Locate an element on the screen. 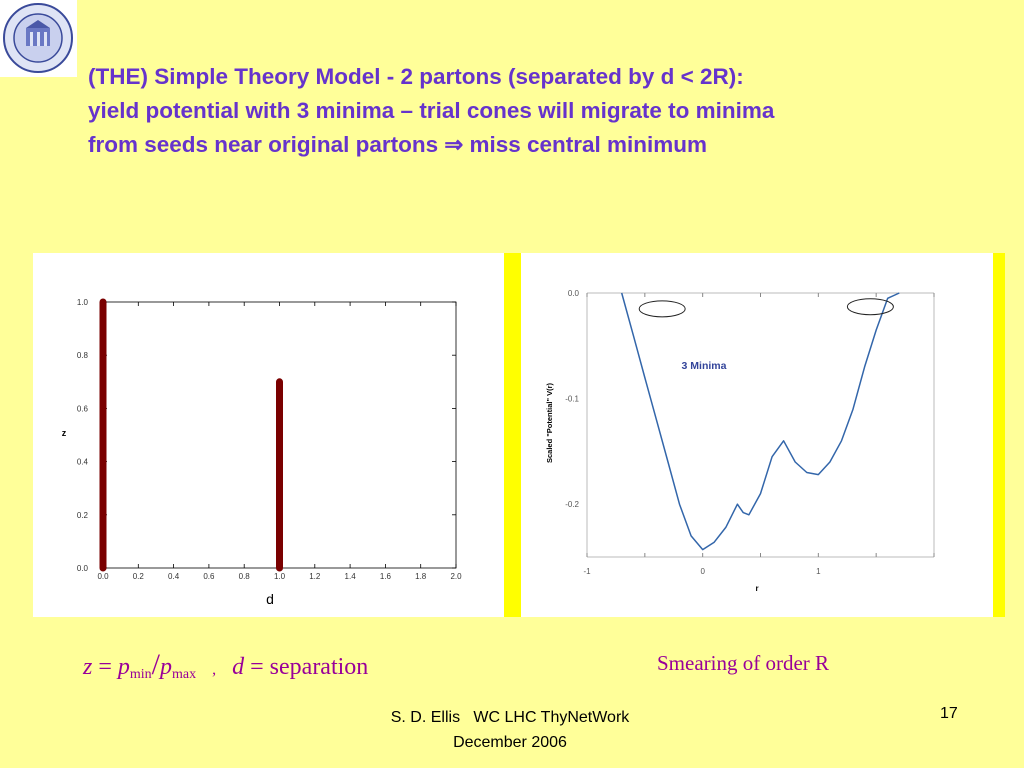 The image size is (1024, 768). y-tick-label: 1.0 is located at coordinates (83, 302).